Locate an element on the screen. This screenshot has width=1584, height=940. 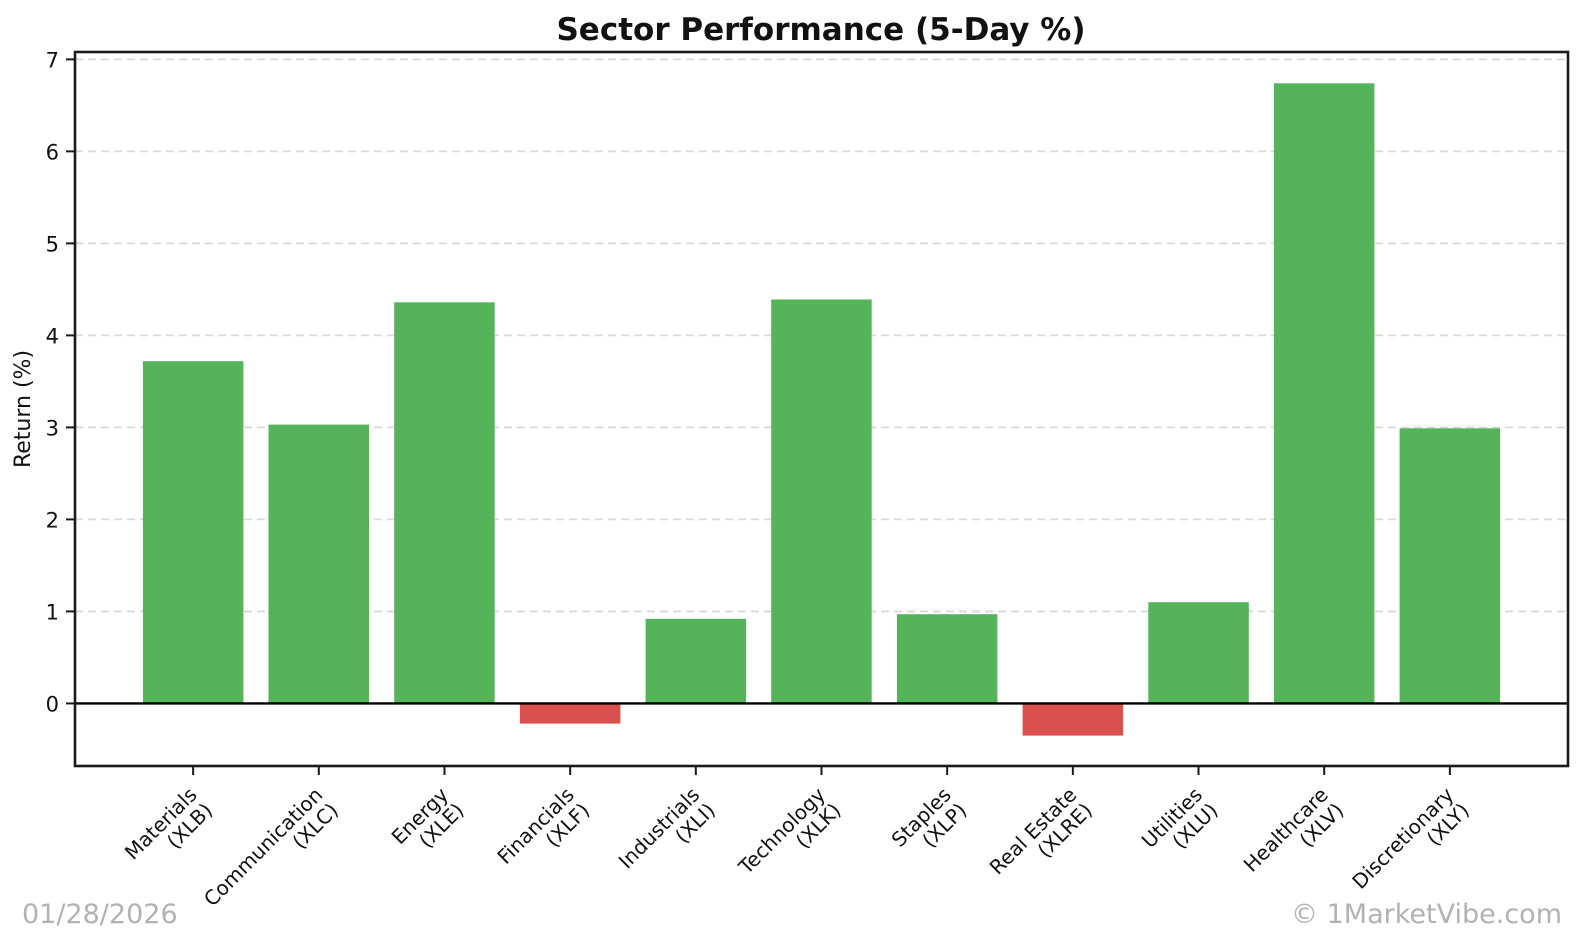
bar-materials is located at coordinates (193, 532).